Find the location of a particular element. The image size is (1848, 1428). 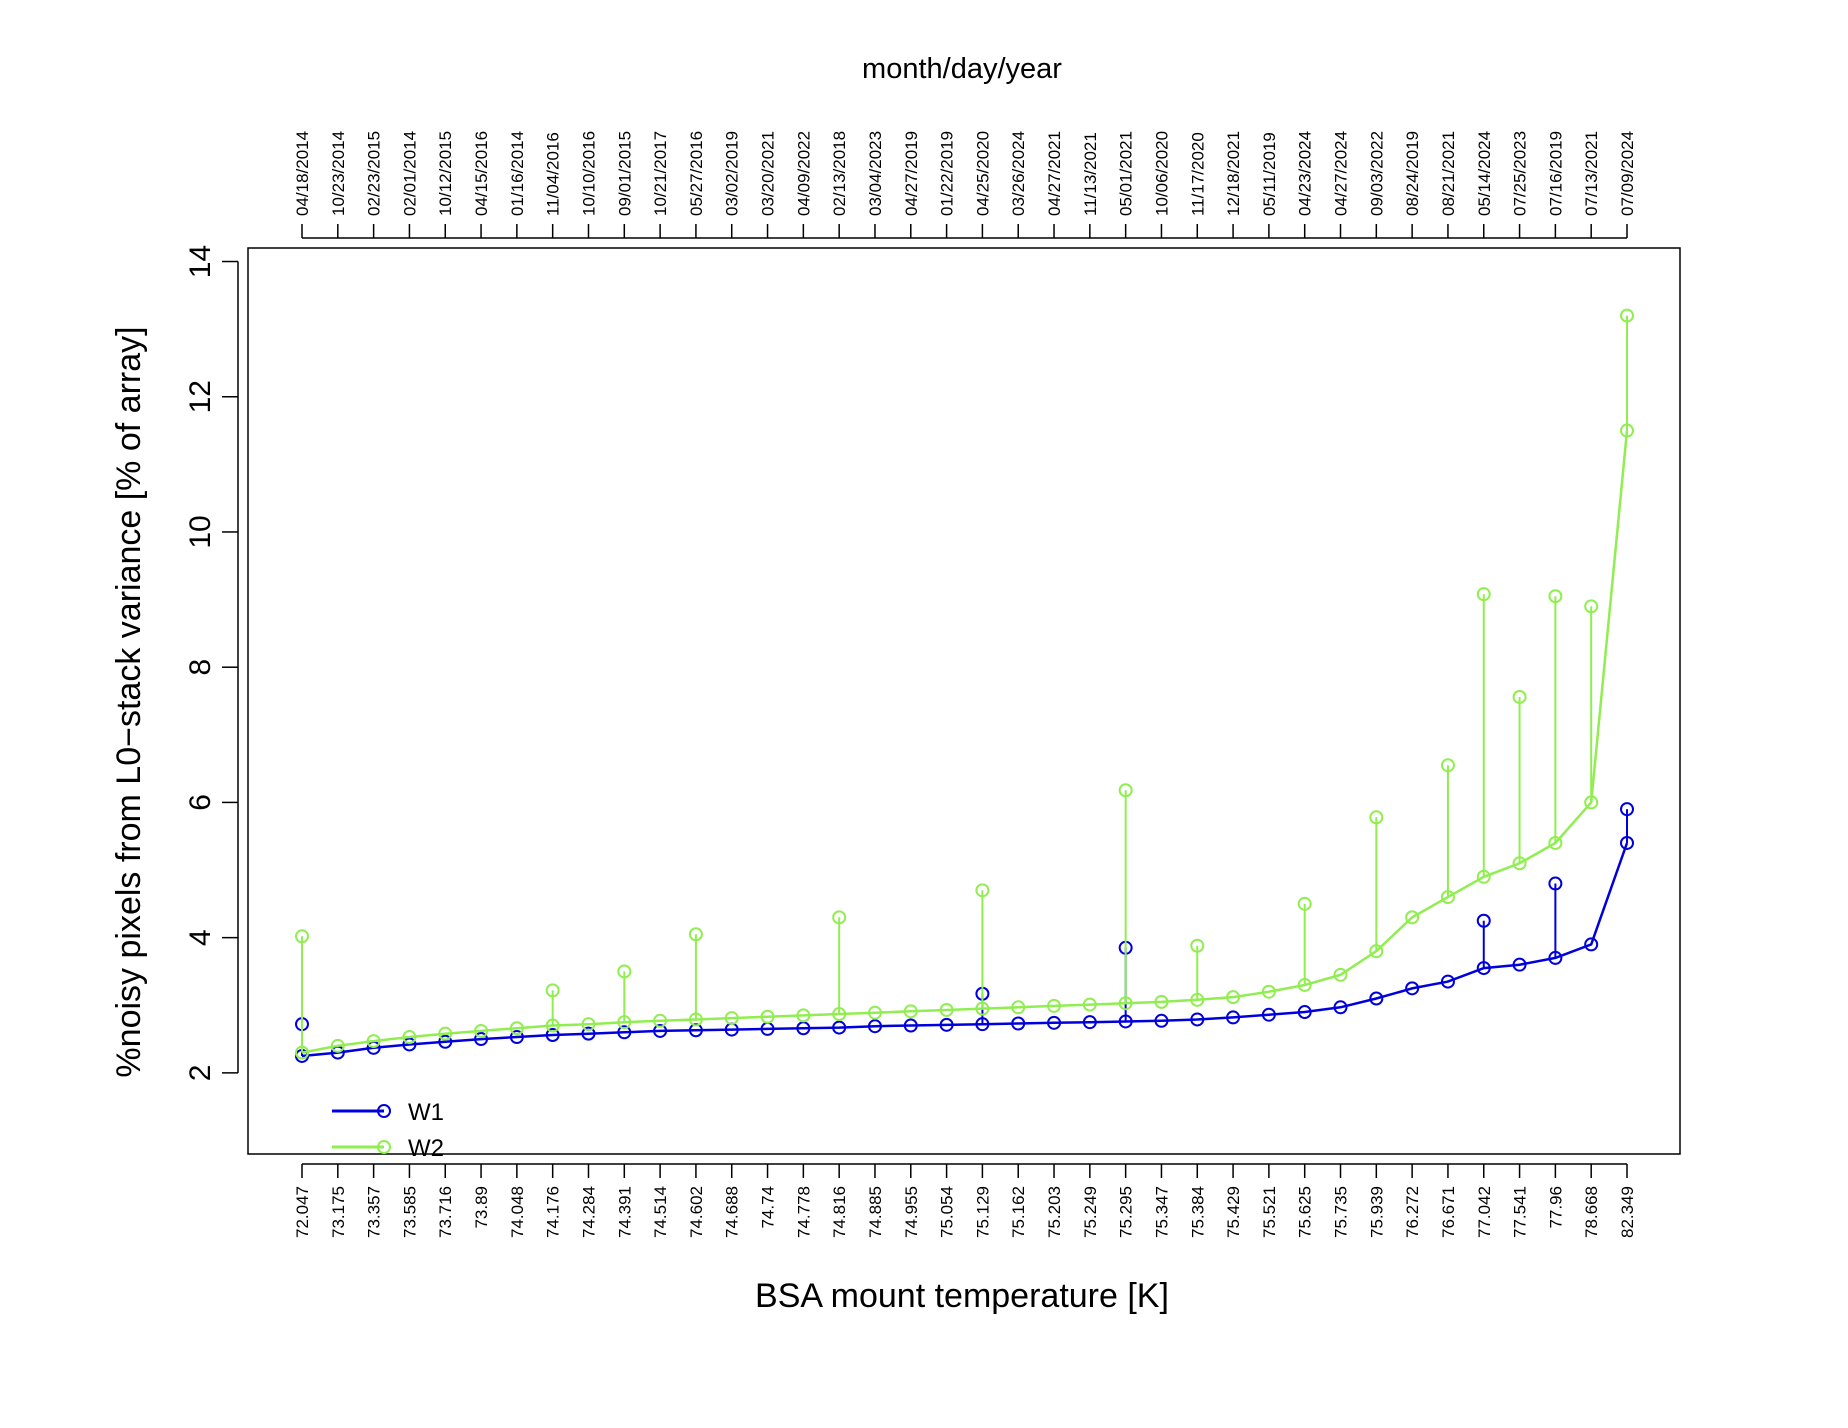

series-line is located at coordinates (965, 950).